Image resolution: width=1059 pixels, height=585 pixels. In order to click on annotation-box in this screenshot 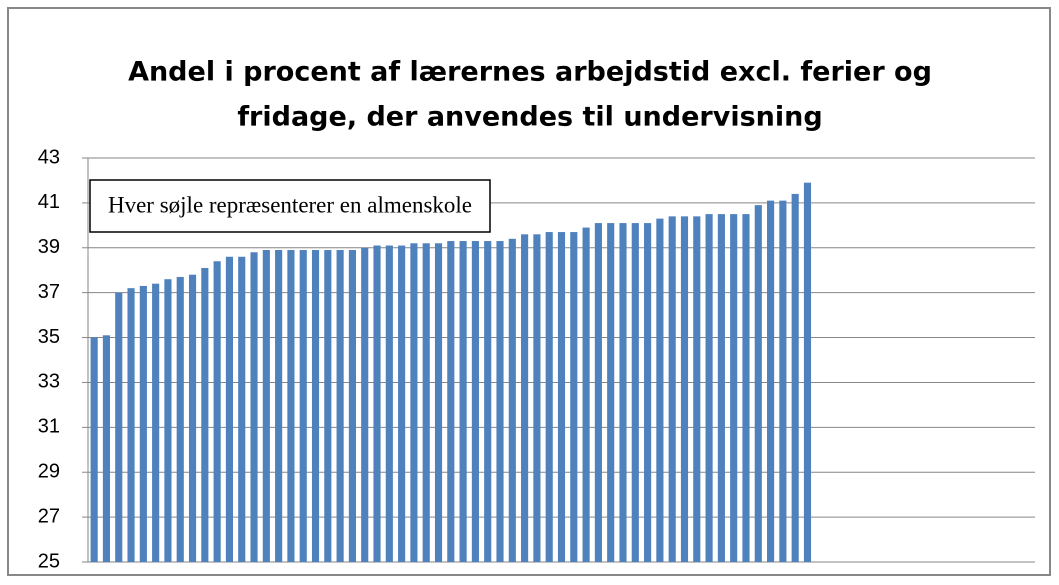, I will do `click(290, 206)`.